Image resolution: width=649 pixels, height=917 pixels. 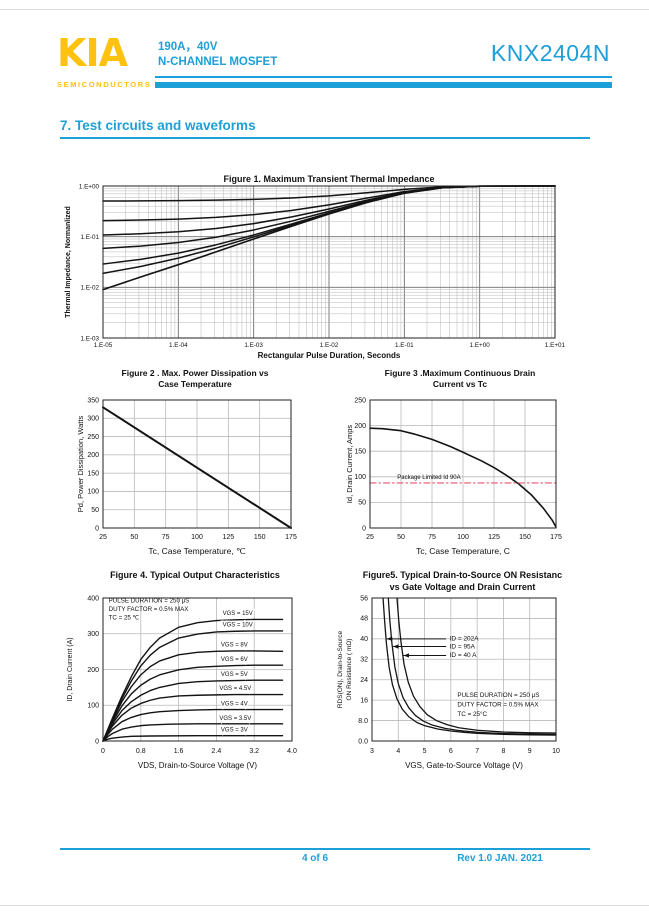 What do you see at coordinates (364, 680) in the screenshot?
I see `svg-text: 24` at bounding box center [364, 680].